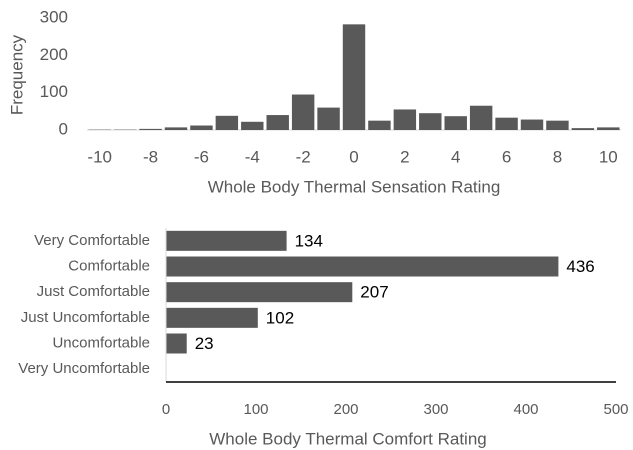 Image resolution: width=633 pixels, height=450 pixels. What do you see at coordinates (525, 409) in the screenshot?
I see `x-tick-label: 400` at bounding box center [525, 409].